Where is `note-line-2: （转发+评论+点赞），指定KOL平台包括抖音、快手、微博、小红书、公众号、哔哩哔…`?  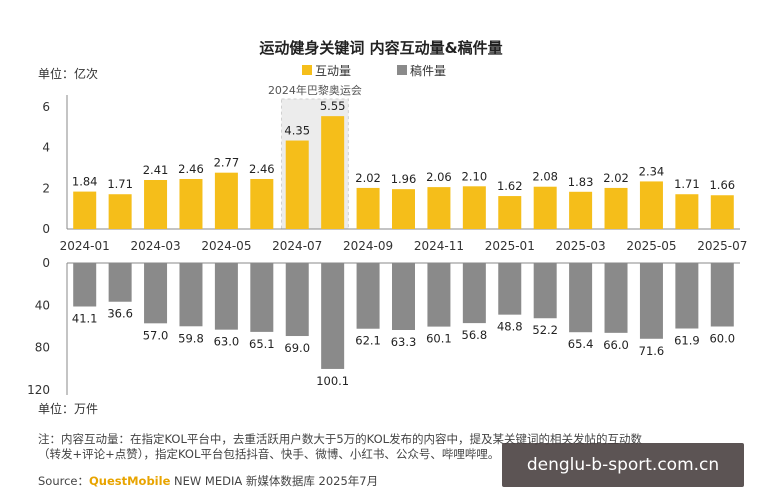 note-line-2: （转发+评论+点赞），指定KOL平台包括抖音、快手、微博、小红书、公众号、哔哩哔… is located at coordinates (269, 454).